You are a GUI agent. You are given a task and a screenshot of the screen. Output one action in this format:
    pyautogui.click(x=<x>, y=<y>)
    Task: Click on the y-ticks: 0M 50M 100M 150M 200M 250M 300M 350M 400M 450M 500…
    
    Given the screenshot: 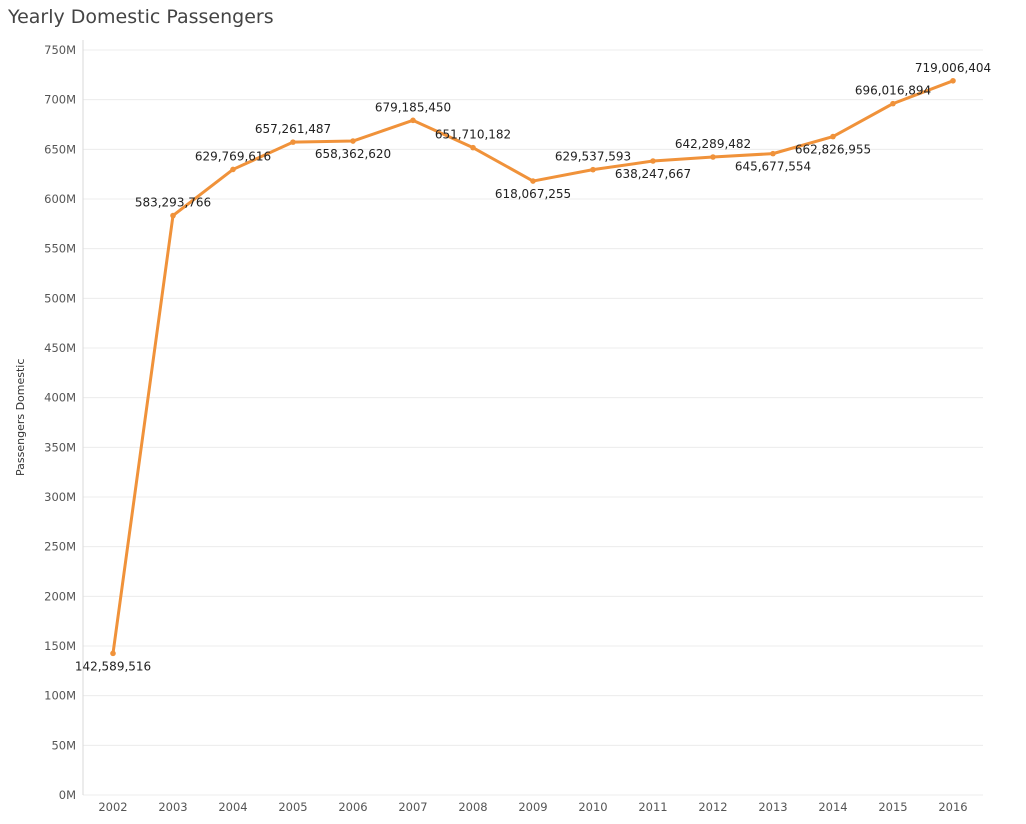 What is the action you would take?
    pyautogui.click(x=60, y=422)
    